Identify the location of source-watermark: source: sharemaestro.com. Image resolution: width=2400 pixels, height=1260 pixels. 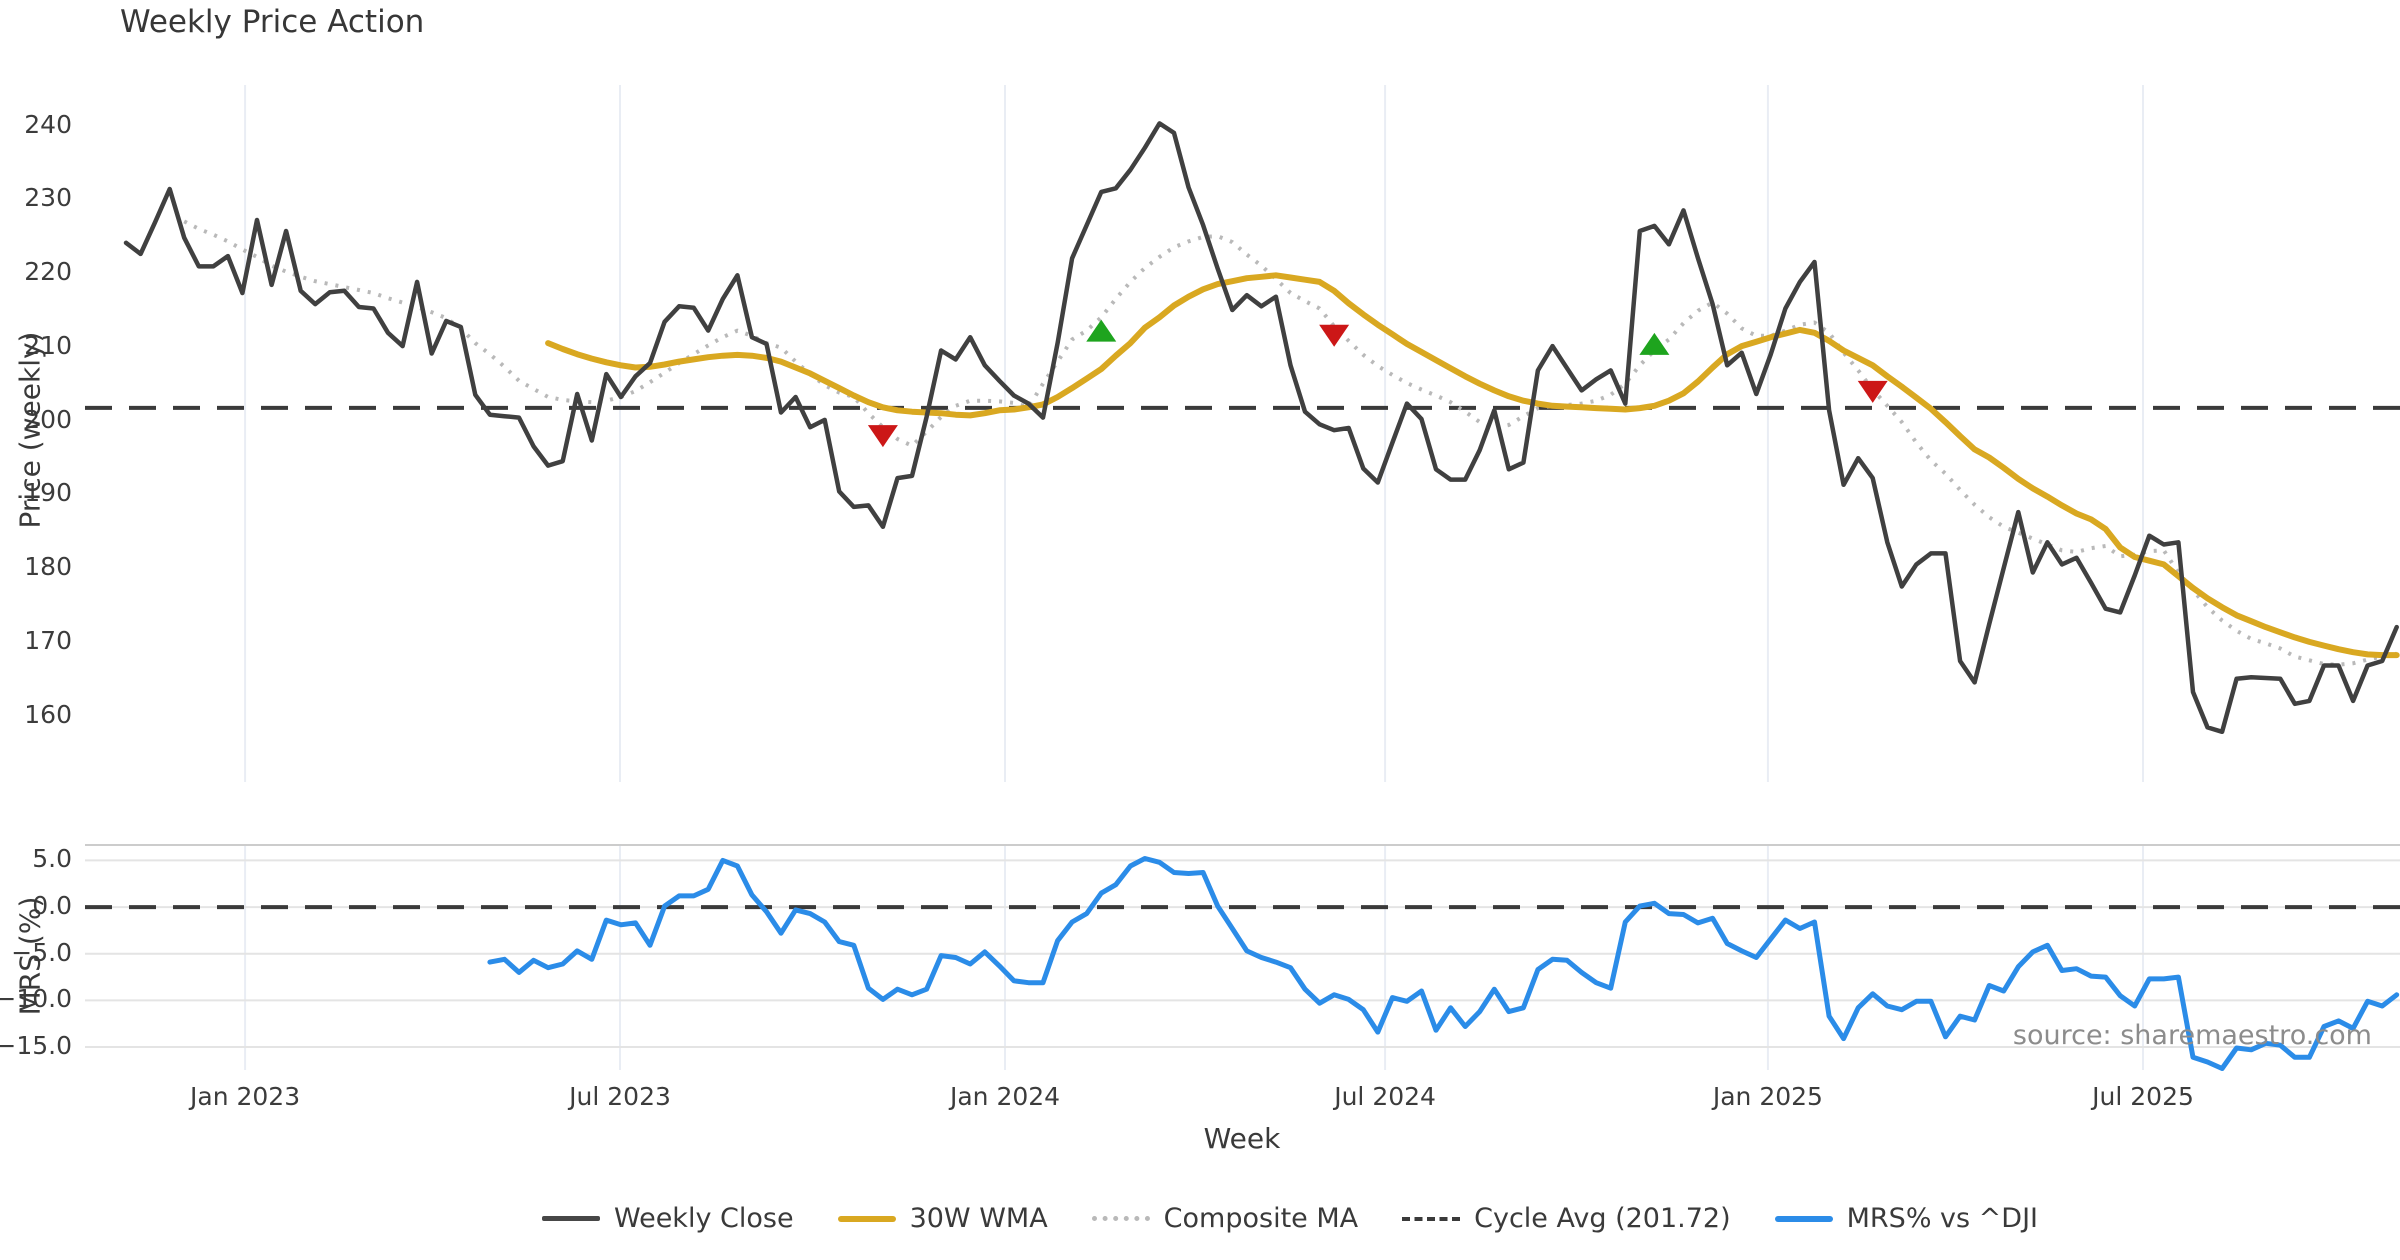
(2192, 1035).